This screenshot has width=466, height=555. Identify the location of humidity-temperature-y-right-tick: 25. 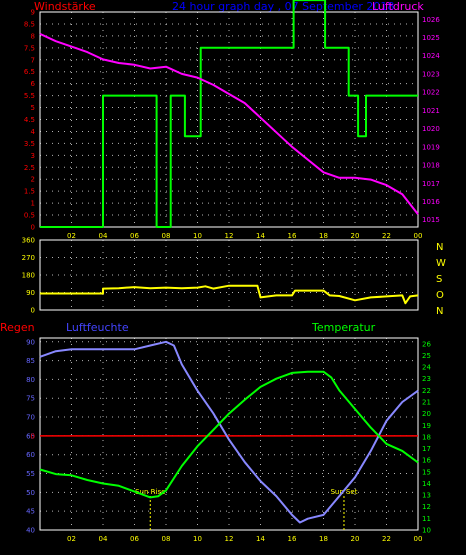
(426, 356).